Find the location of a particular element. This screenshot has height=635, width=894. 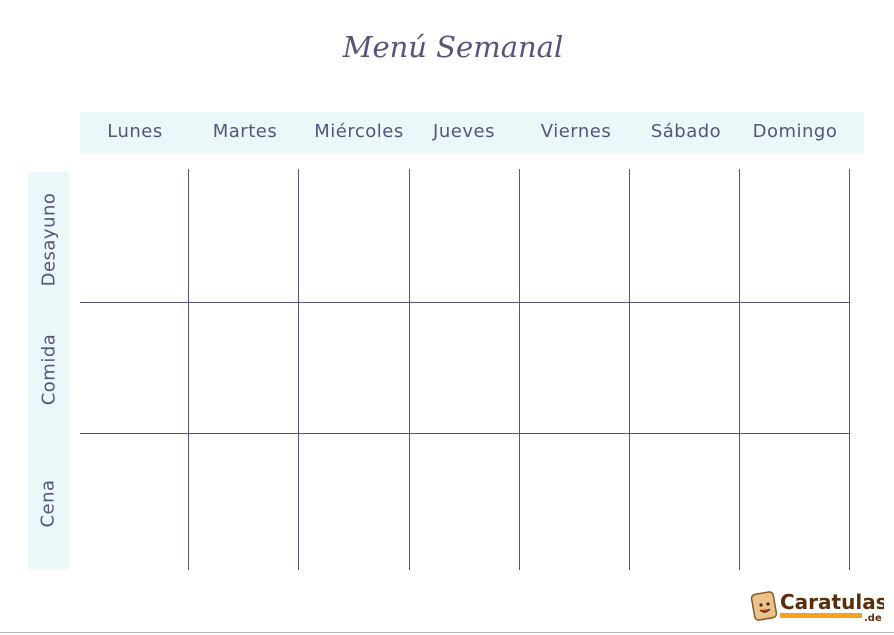

caratulas-logo: Caratulas .de is located at coordinates (817, 607).